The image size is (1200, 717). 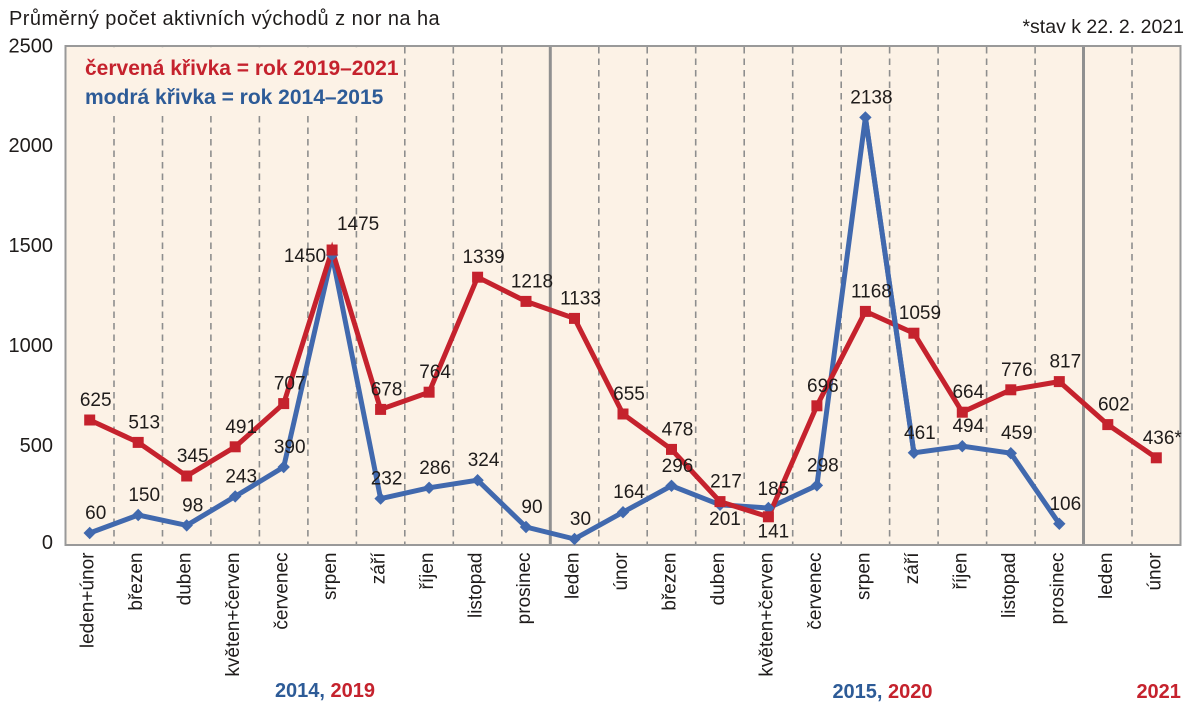 What do you see at coordinates (242, 68) in the screenshot?
I see `svg-text: červená křivka = rok 2019–2021` at bounding box center [242, 68].